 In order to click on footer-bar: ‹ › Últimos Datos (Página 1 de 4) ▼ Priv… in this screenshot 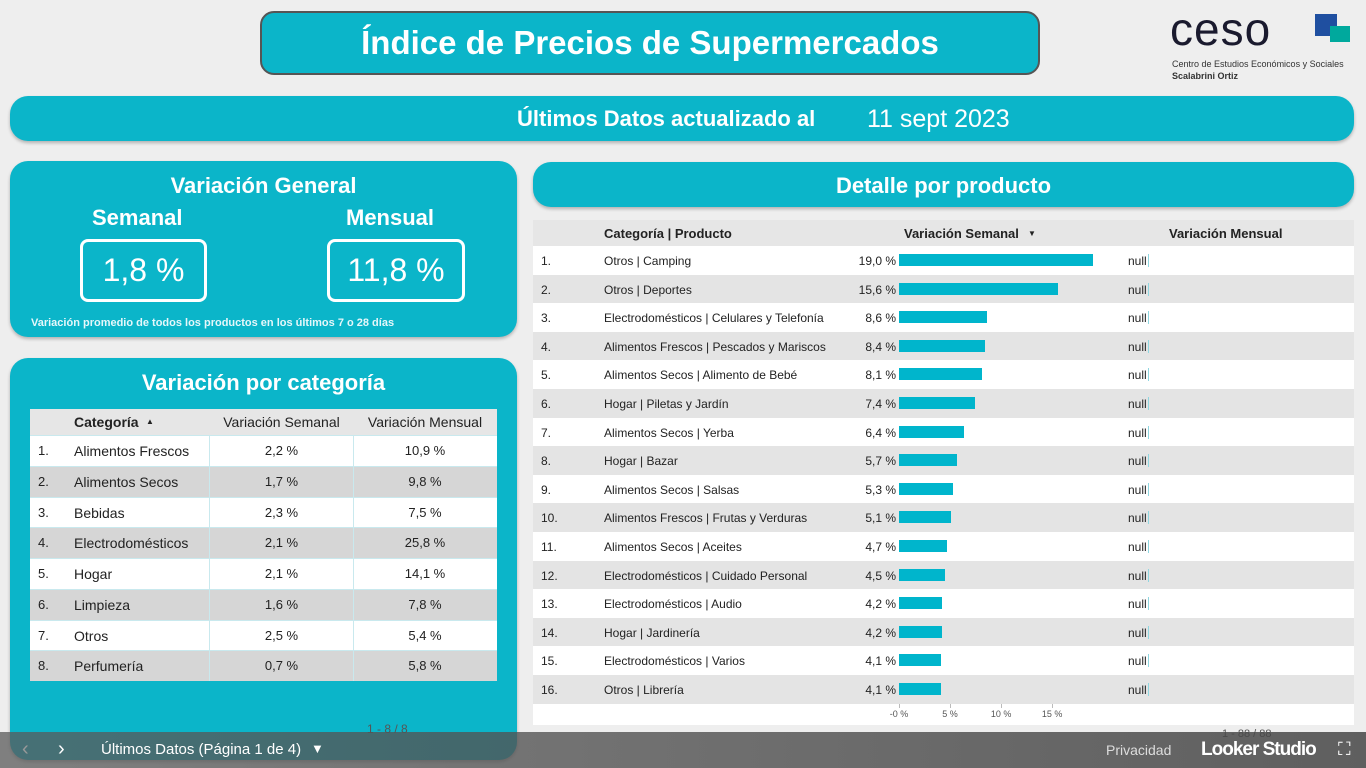, I will do `click(683, 750)`.